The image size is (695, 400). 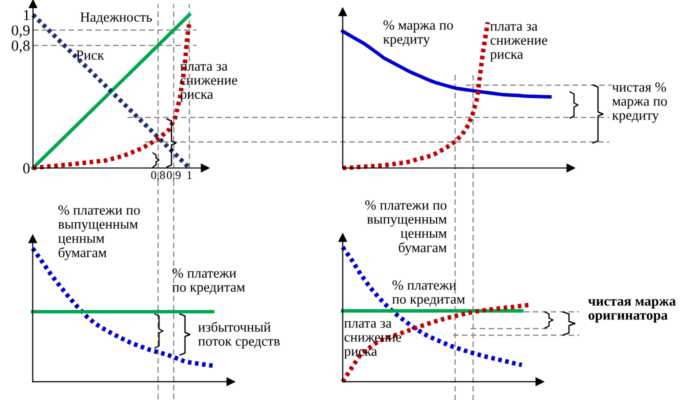 I want to click on series-label: Риск, so click(x=90, y=55).